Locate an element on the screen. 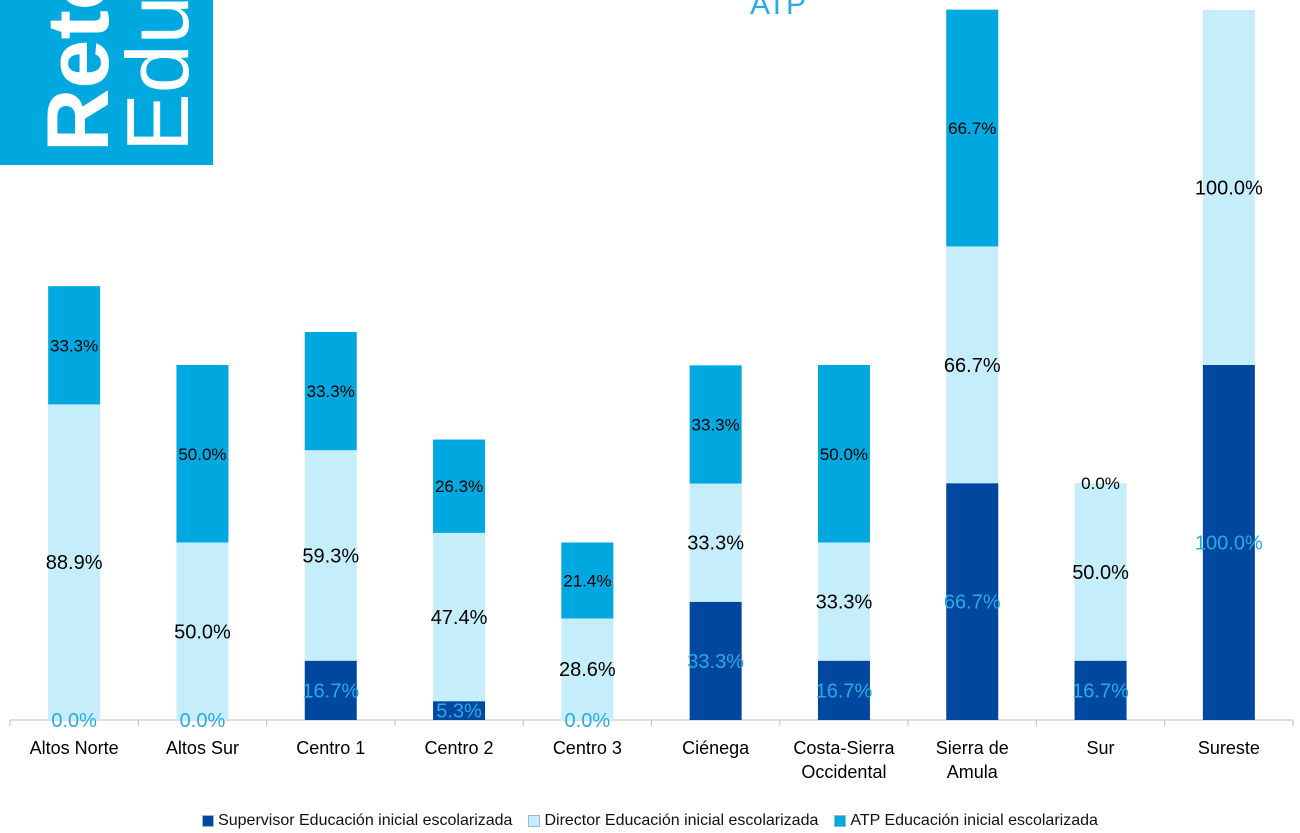  value-label: 28.6% is located at coordinates (587, 670).